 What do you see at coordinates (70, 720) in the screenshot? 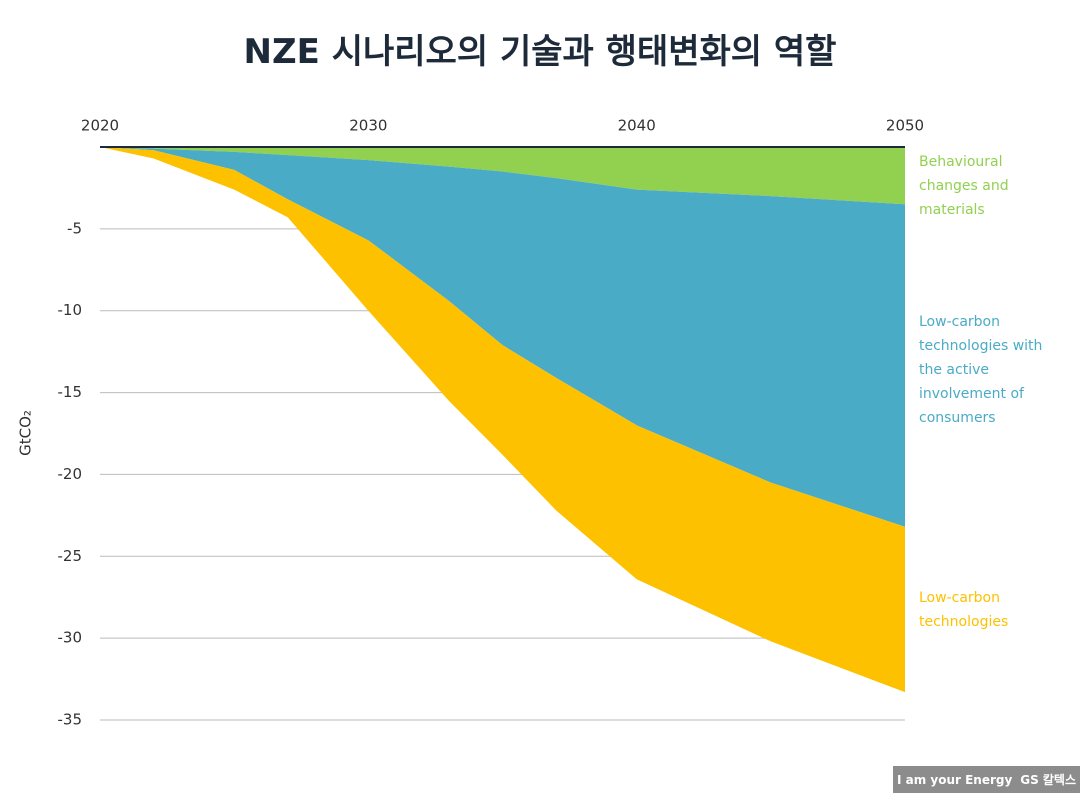
I see `y-tick-label: -35` at bounding box center [70, 720].